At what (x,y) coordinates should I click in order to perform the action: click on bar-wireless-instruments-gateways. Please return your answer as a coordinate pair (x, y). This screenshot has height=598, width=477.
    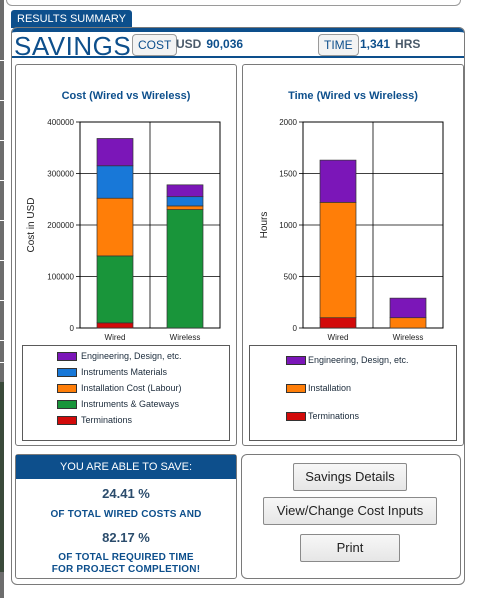
    Looking at the image, I should click on (185, 269).